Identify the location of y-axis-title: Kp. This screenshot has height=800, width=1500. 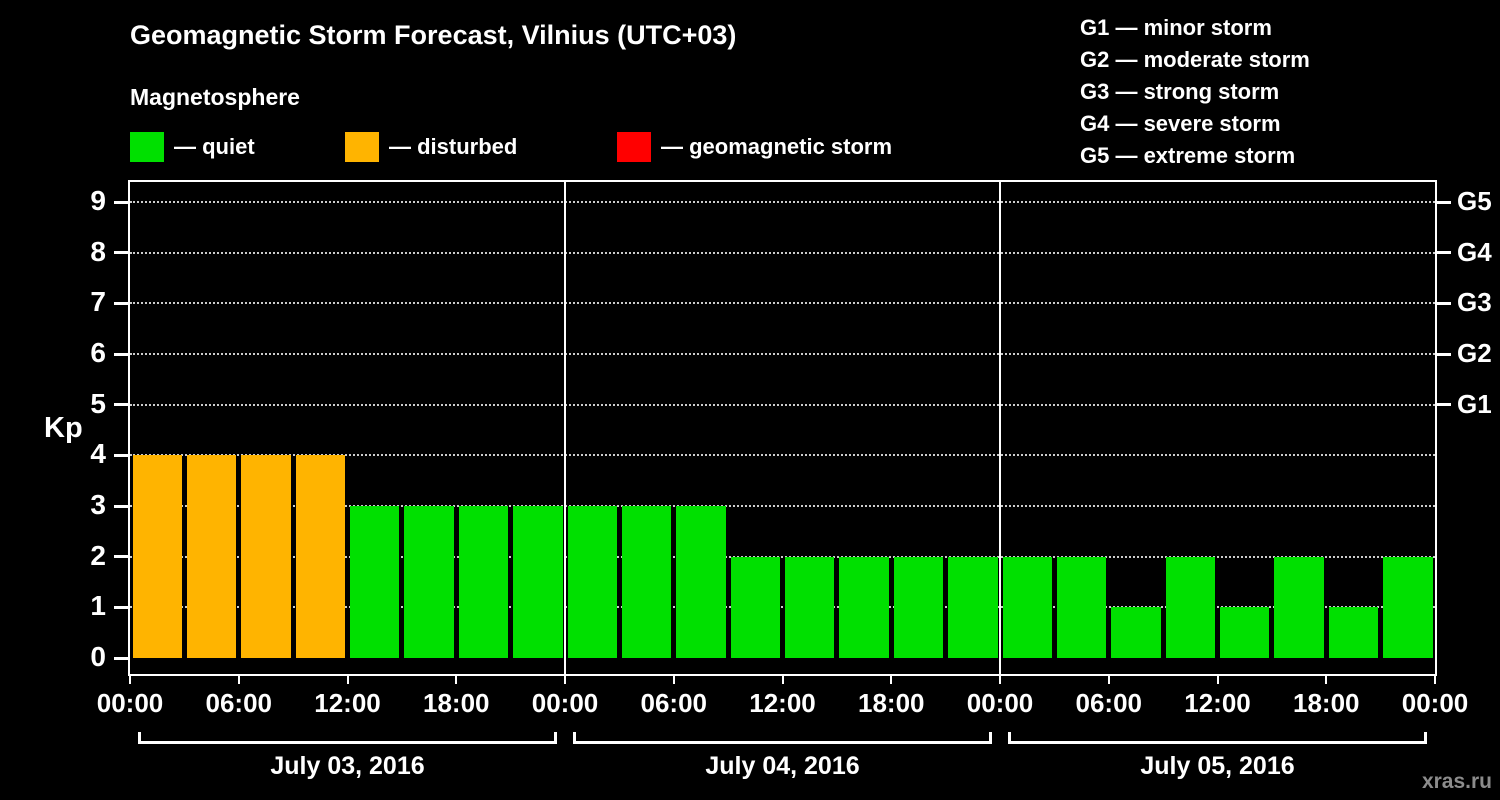
(63, 428).